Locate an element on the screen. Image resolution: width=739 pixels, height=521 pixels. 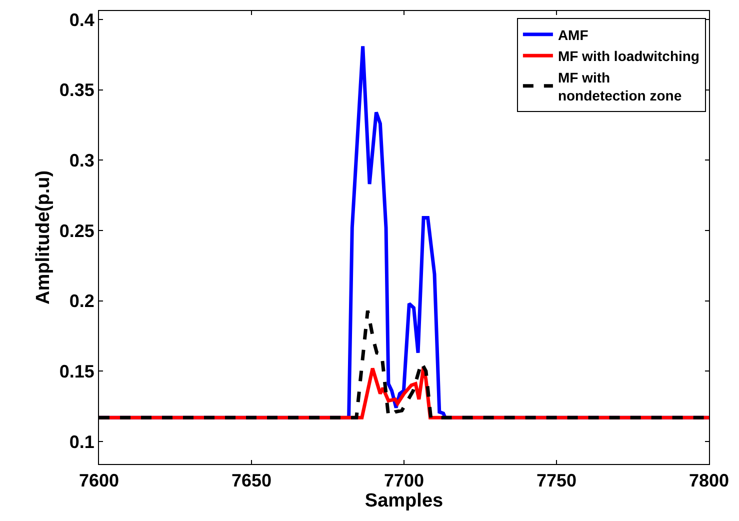
x-tick-label: 7700 is located at coordinates (404, 480).